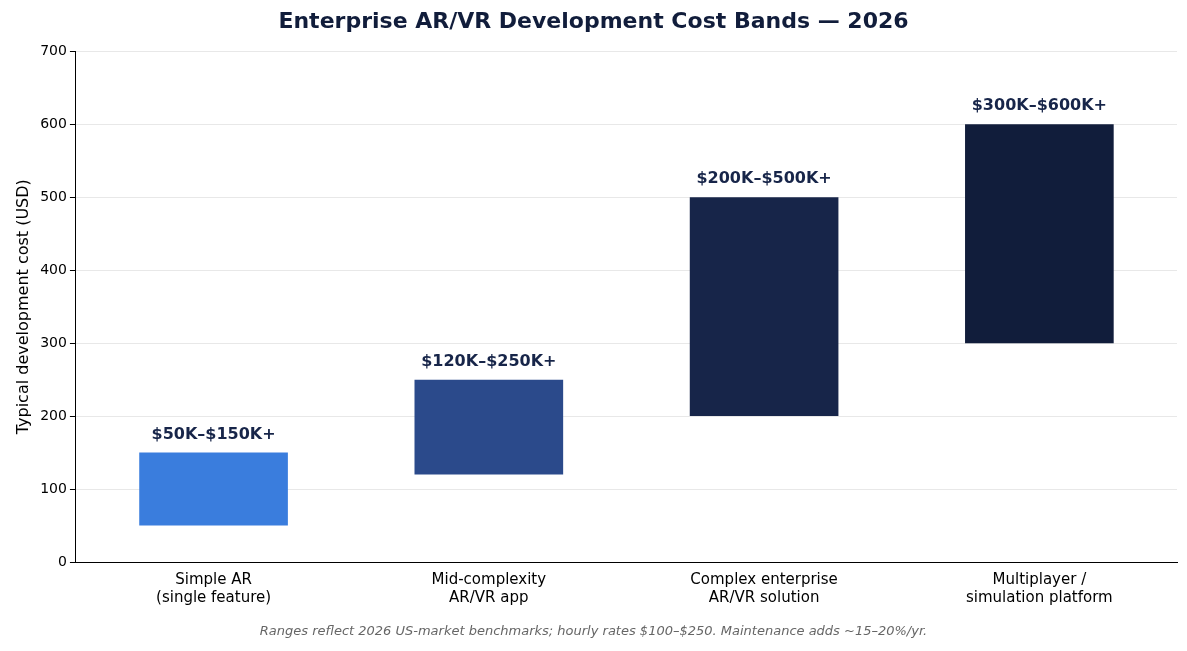 The image size is (1187, 651). What do you see at coordinates (764, 587) in the screenshot?
I see `x-tick-label: Complex enterprise AR/VR solution` at bounding box center [764, 587].